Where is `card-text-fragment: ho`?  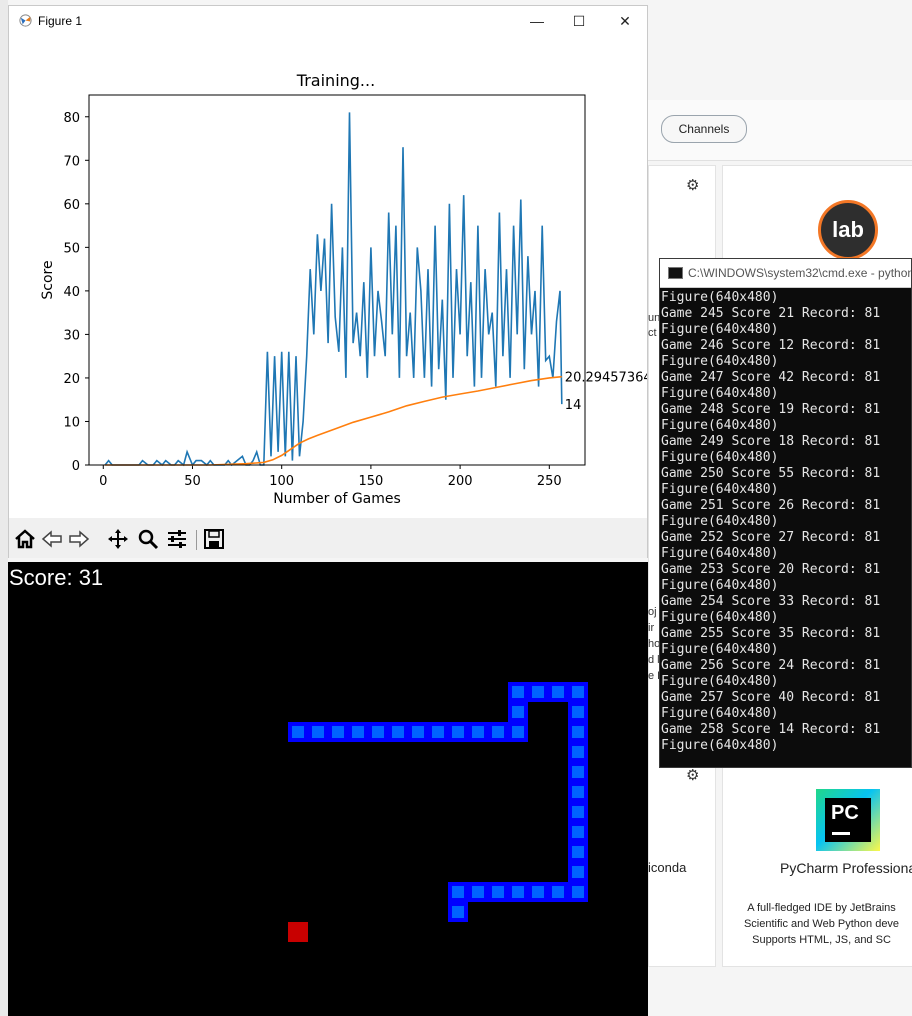 card-text-fragment: ho is located at coordinates (654, 644).